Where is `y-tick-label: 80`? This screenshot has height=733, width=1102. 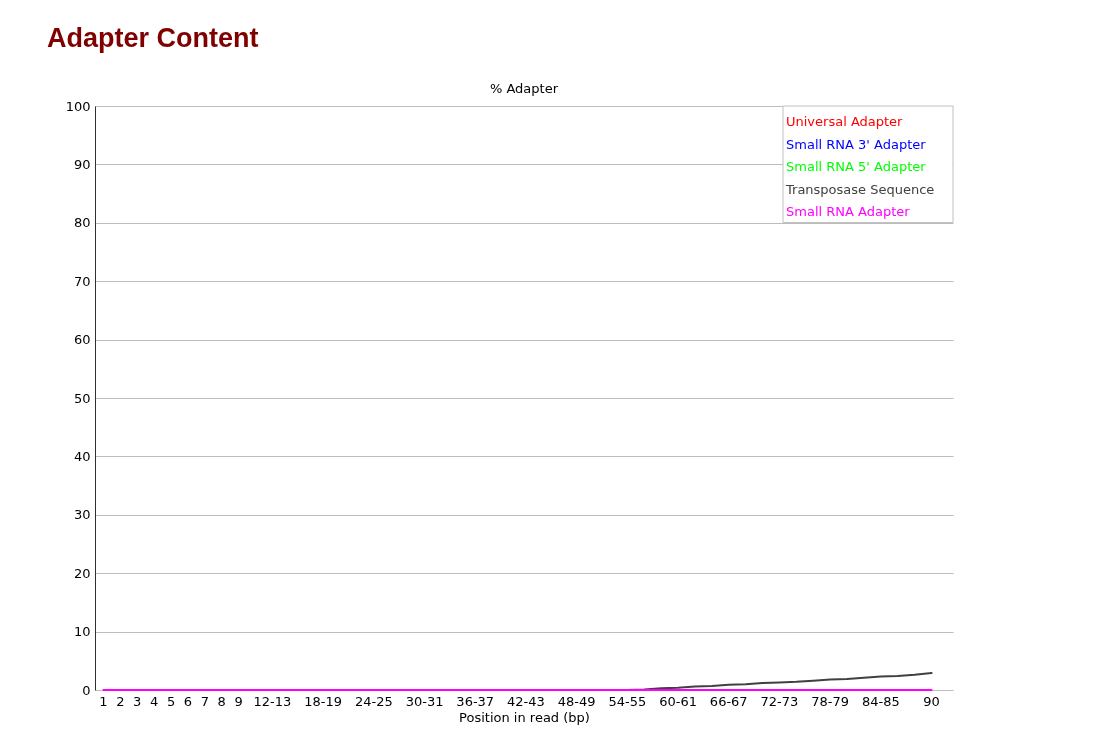
y-tick-label: 80 is located at coordinates (82, 223).